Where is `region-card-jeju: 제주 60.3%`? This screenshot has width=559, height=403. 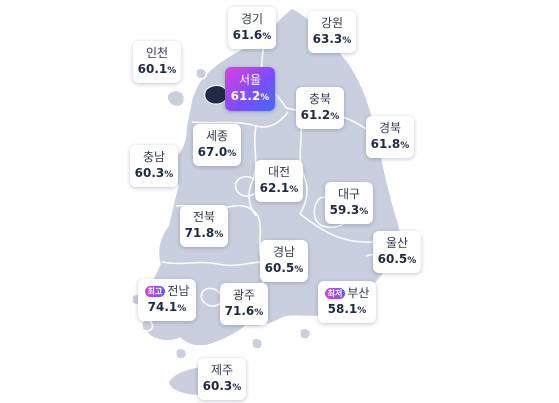 region-card-jeju: 제주 60.3% is located at coordinates (222, 379).